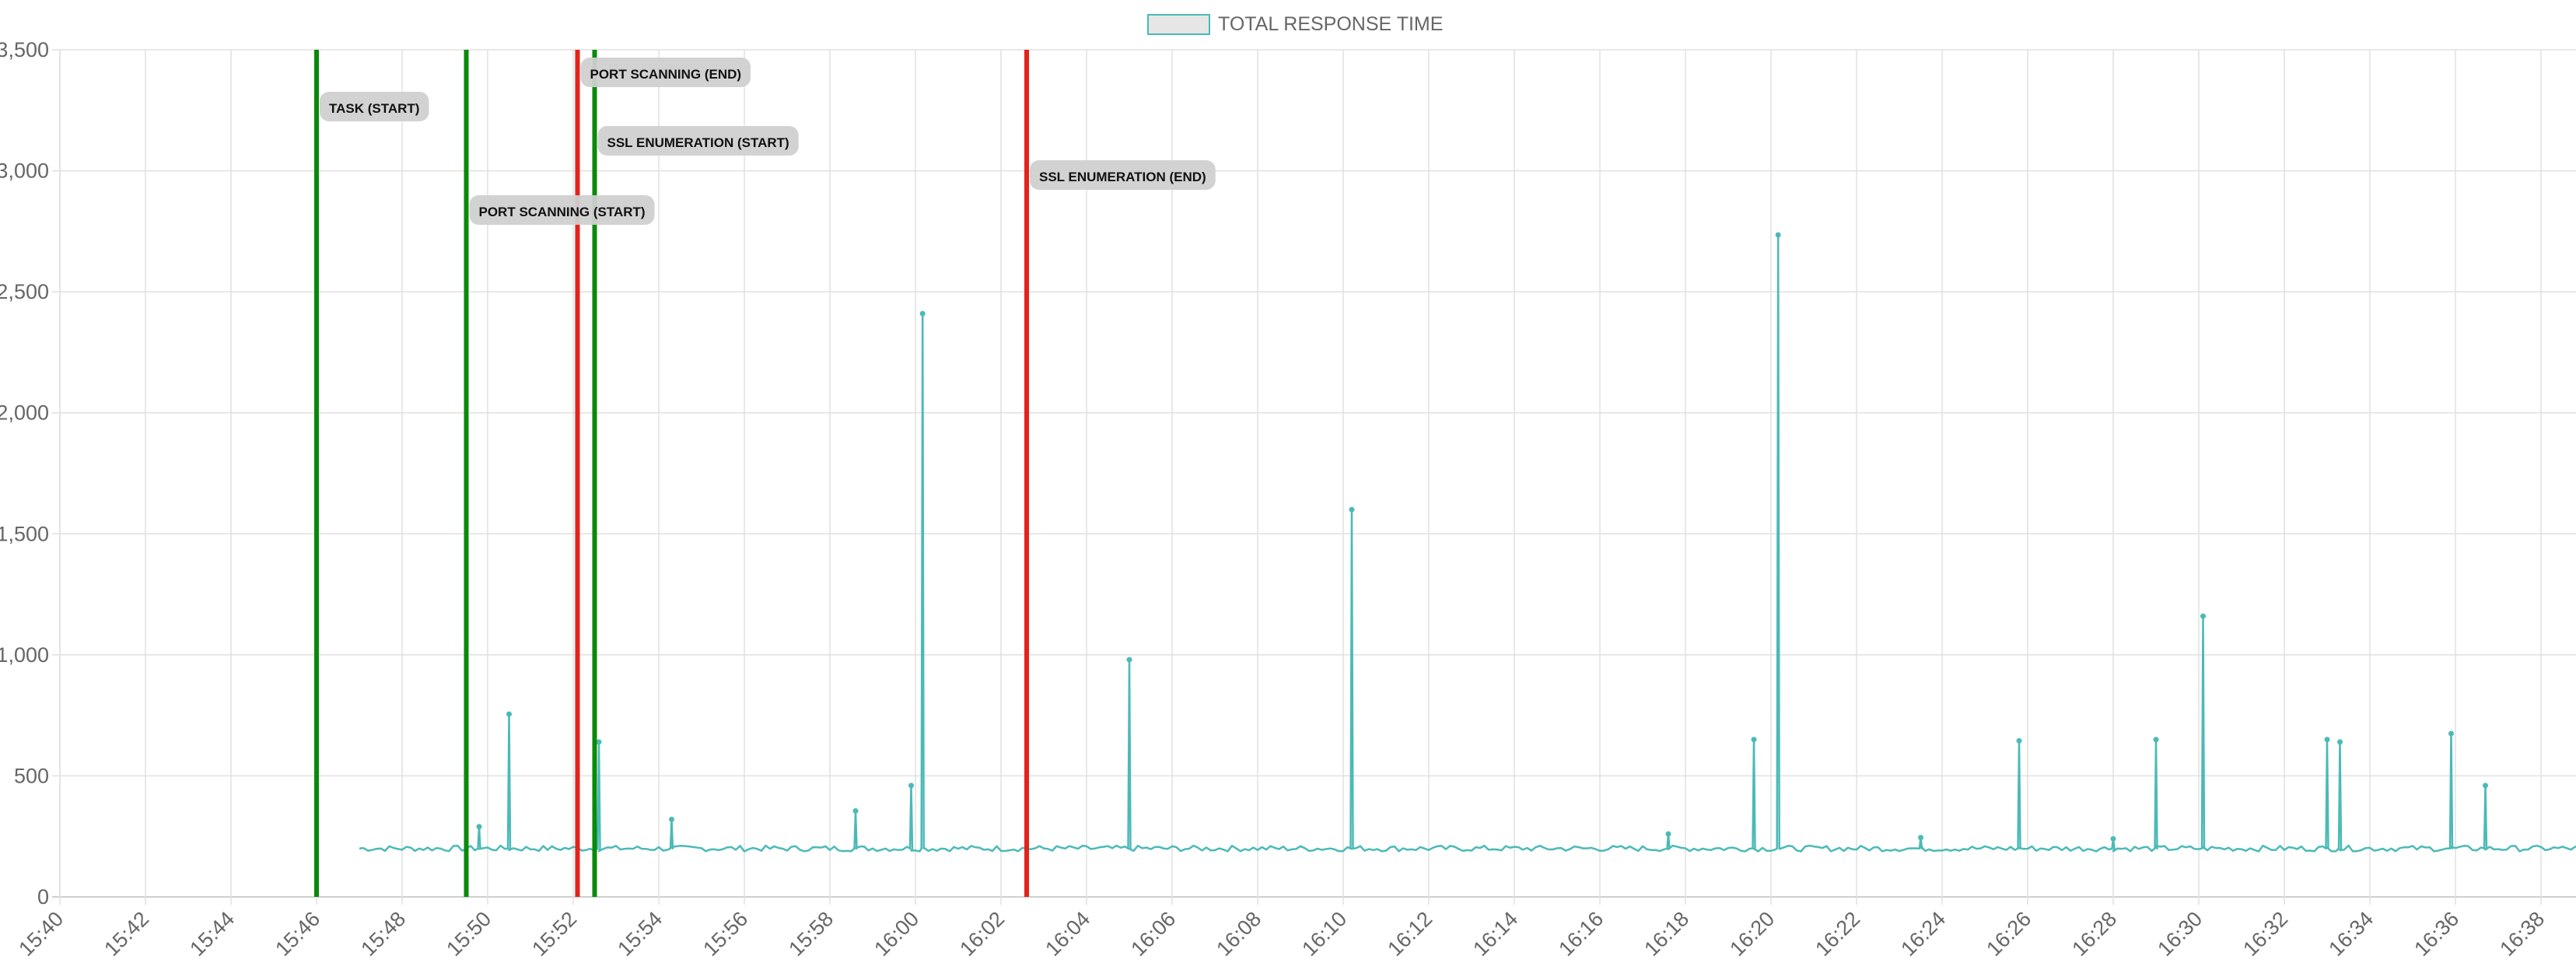  I want to click on x-tick-label: 16:24, so click(1923, 934).